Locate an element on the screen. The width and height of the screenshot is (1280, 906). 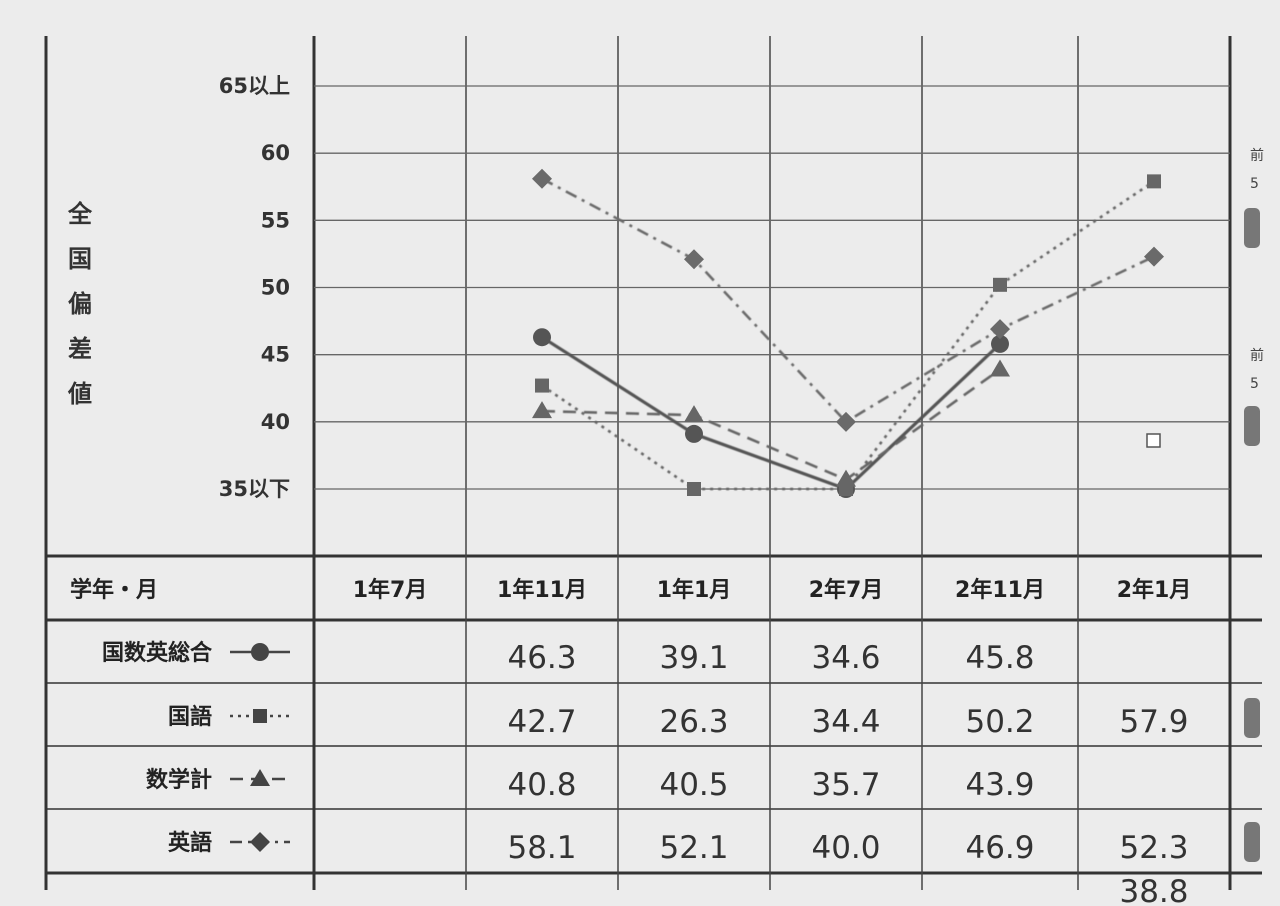
data-cell: 40.0 is located at coordinates (845, 848).